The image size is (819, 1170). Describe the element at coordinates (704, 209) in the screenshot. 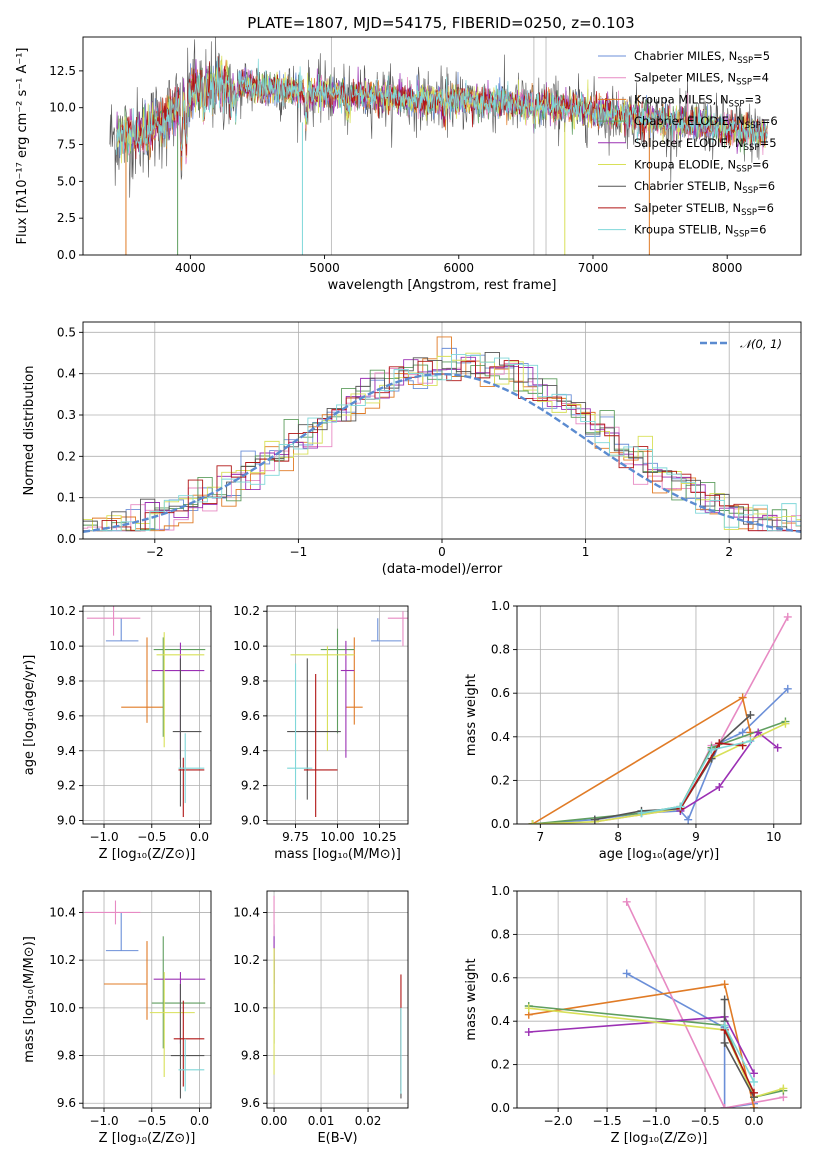

I see `legend-entry: Salpeter STELIB, NSSP=6` at that location.